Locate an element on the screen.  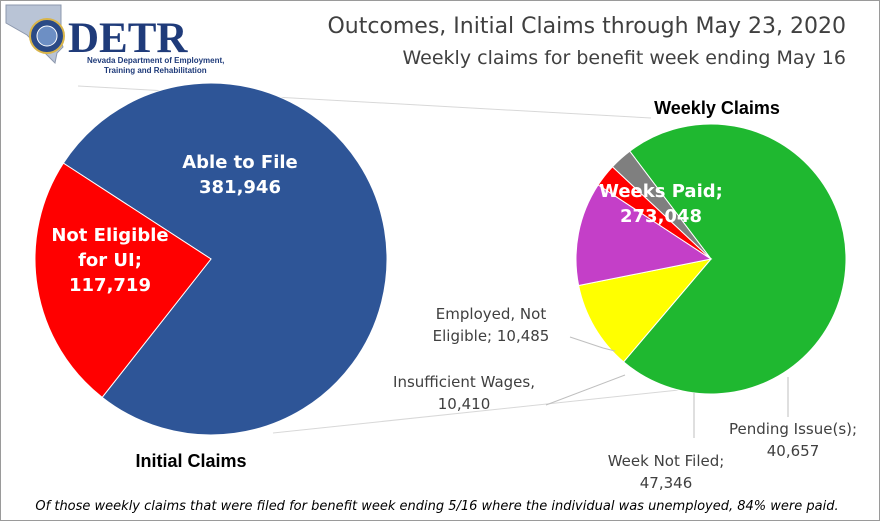
value-insufficient-wages: 10,410 is located at coordinates (464, 404).